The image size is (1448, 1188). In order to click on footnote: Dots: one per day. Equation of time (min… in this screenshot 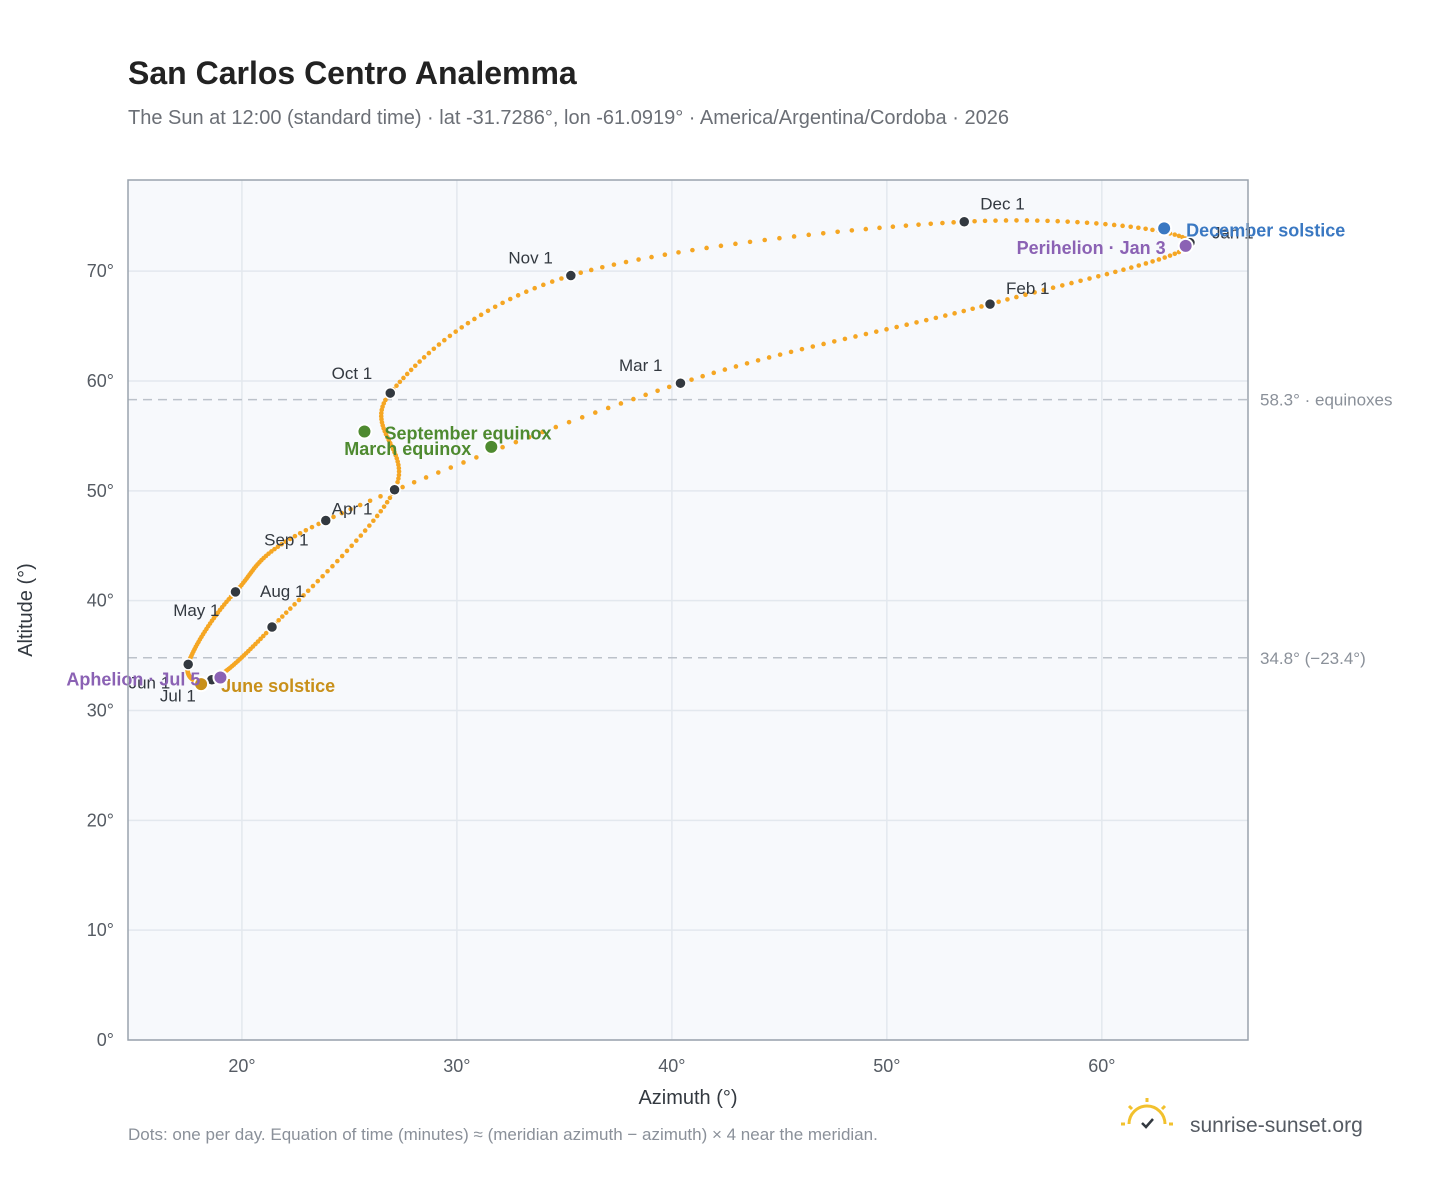, I will do `click(503, 1134)`.